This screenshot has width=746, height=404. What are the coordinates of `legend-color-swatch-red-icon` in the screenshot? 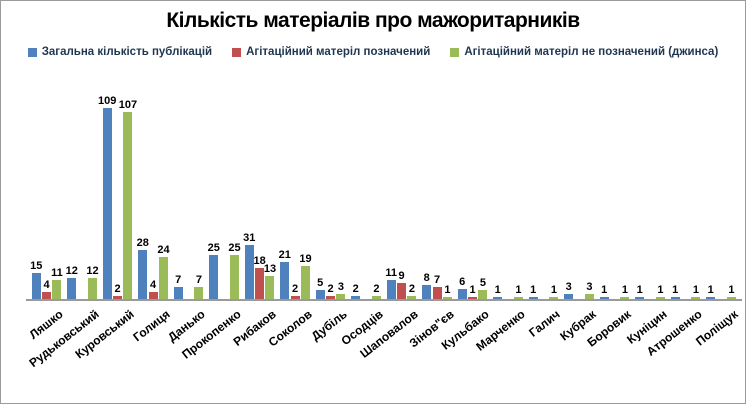 It's located at (237, 52).